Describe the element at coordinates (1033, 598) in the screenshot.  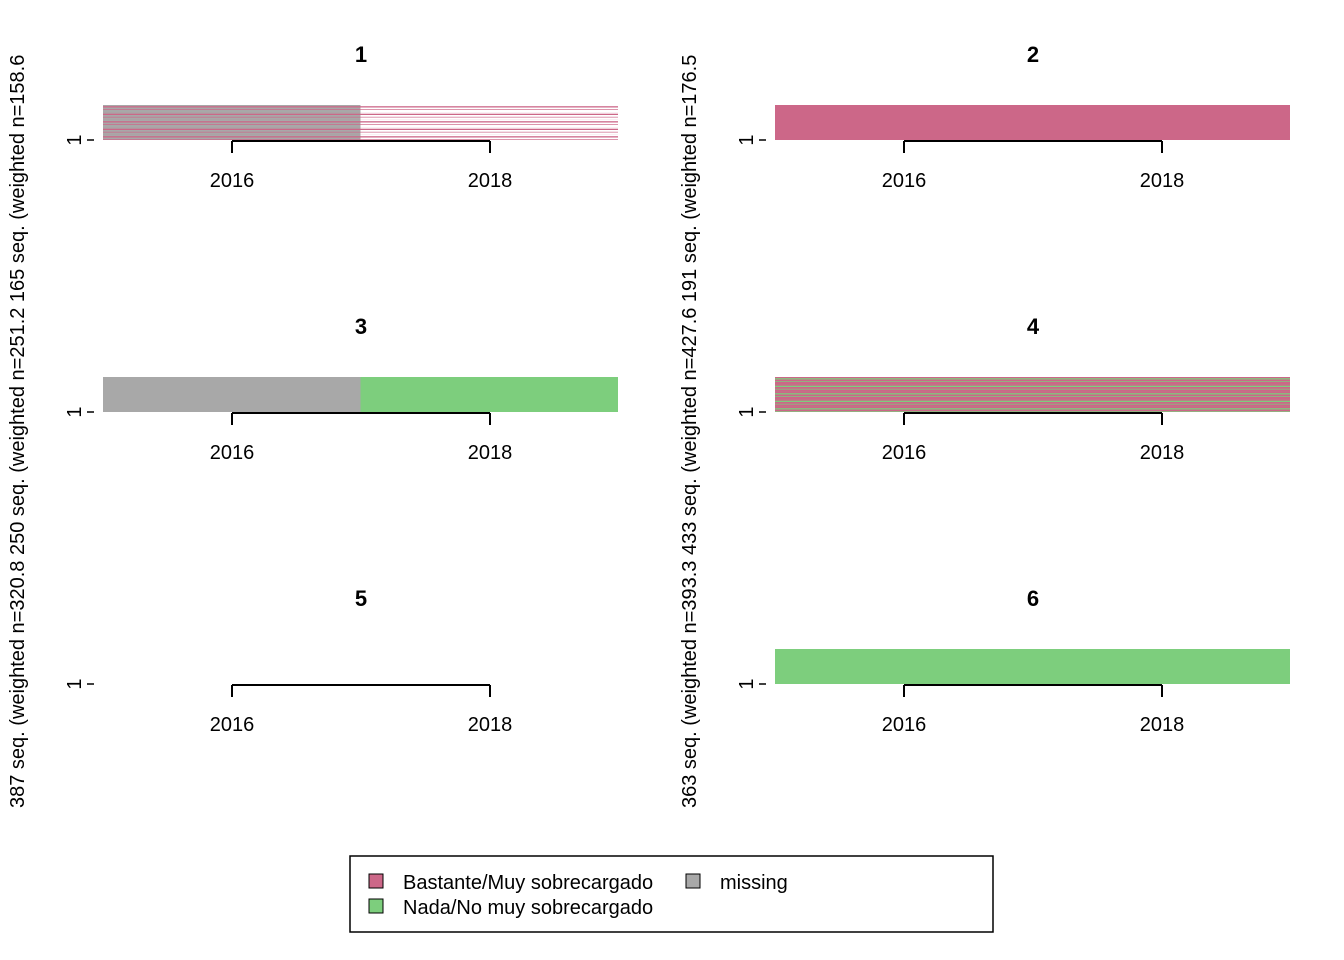
I see `panel-title: 6` at that location.